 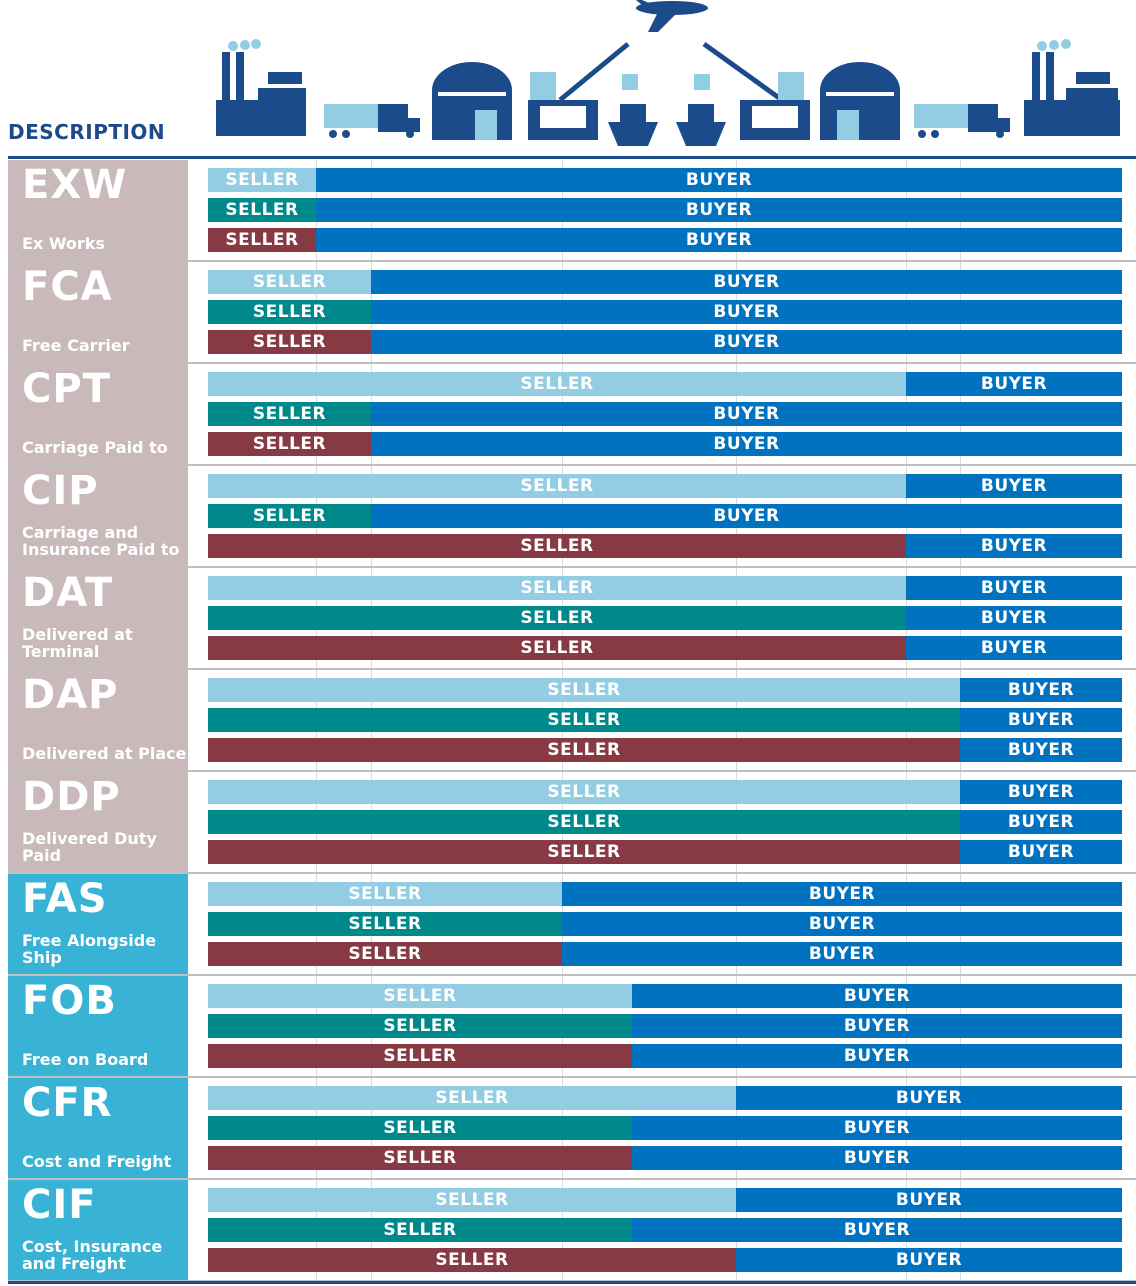 What do you see at coordinates (69, 1001) in the screenshot?
I see `term-code: FOB` at bounding box center [69, 1001].